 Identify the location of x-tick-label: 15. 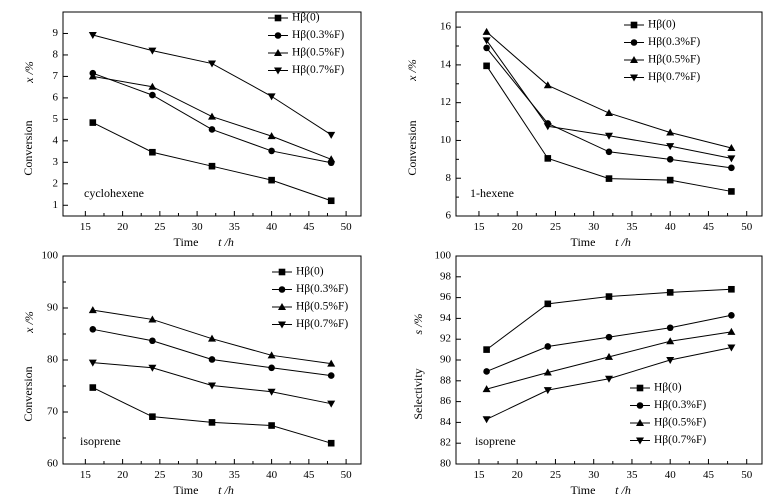
(479, 227).